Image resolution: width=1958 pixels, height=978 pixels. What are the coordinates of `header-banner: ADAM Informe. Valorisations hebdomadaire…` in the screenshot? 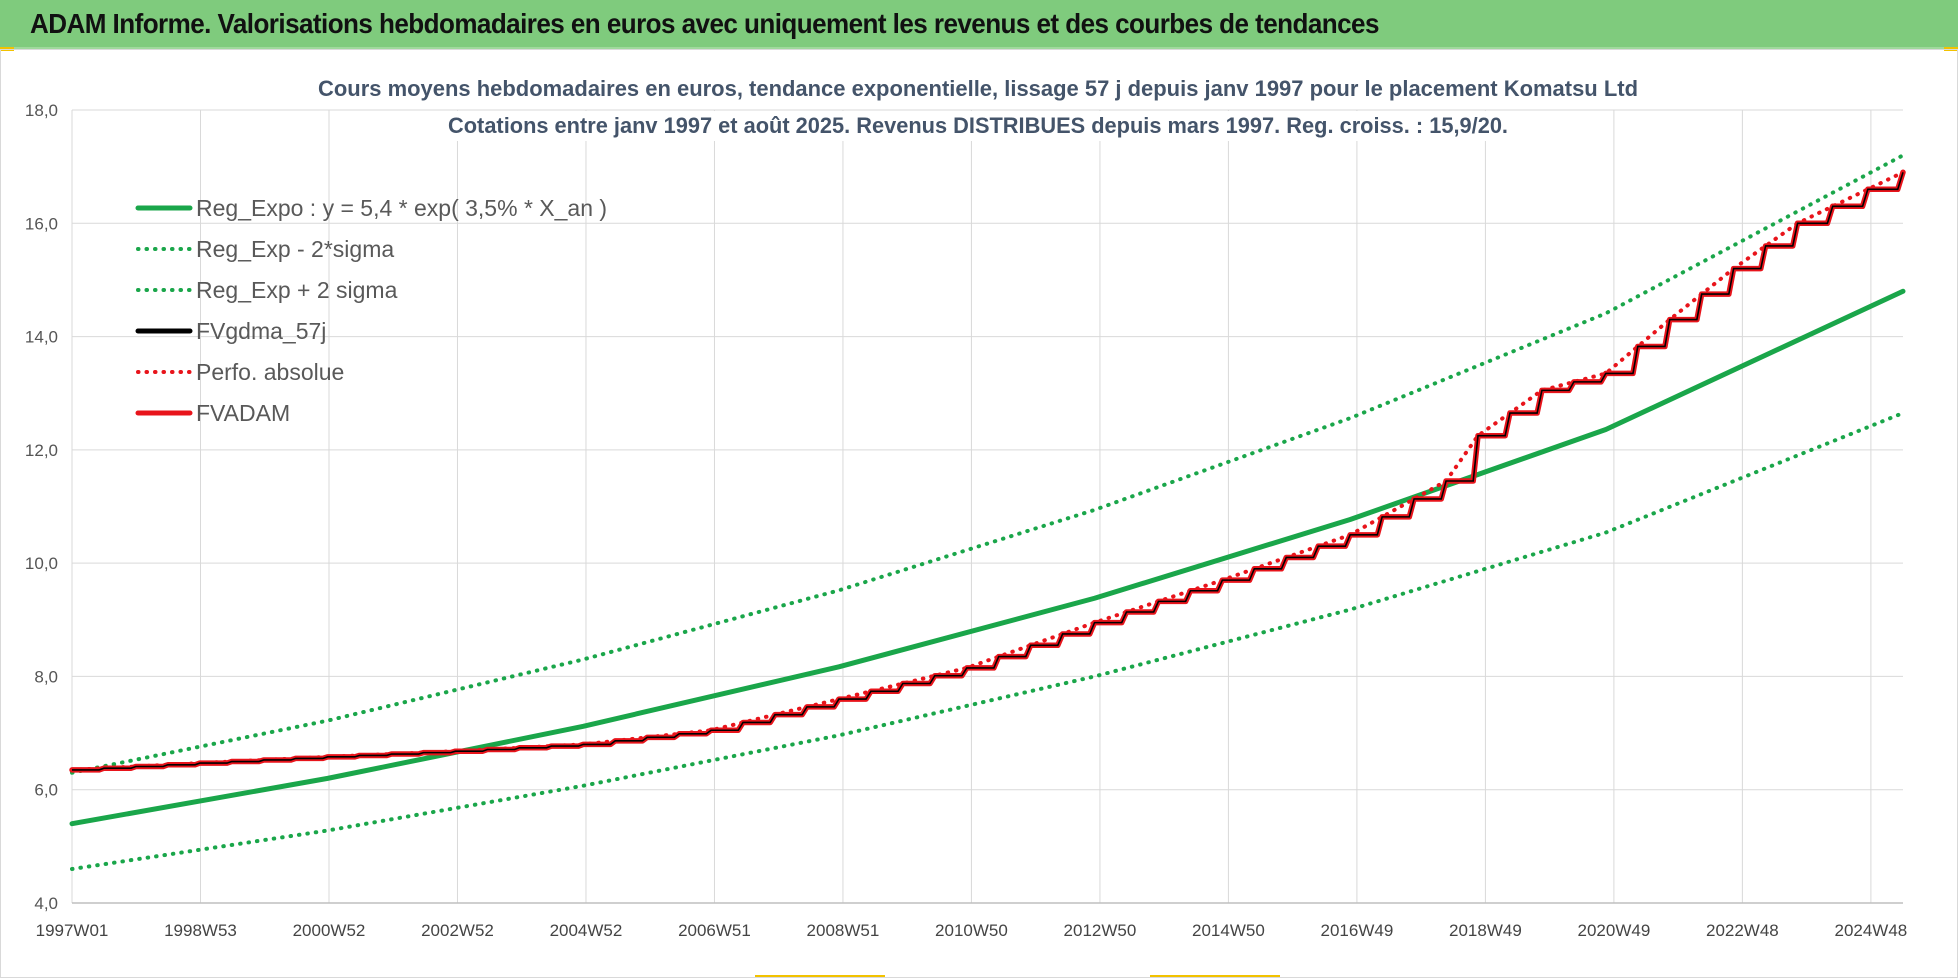 It's located at (979, 24).